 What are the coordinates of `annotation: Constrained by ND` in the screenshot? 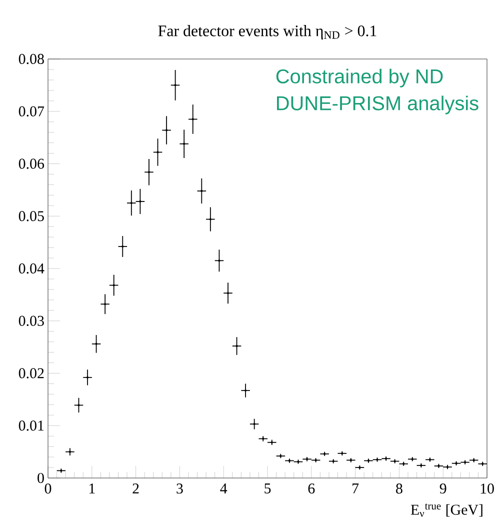 It's located at (359, 78).